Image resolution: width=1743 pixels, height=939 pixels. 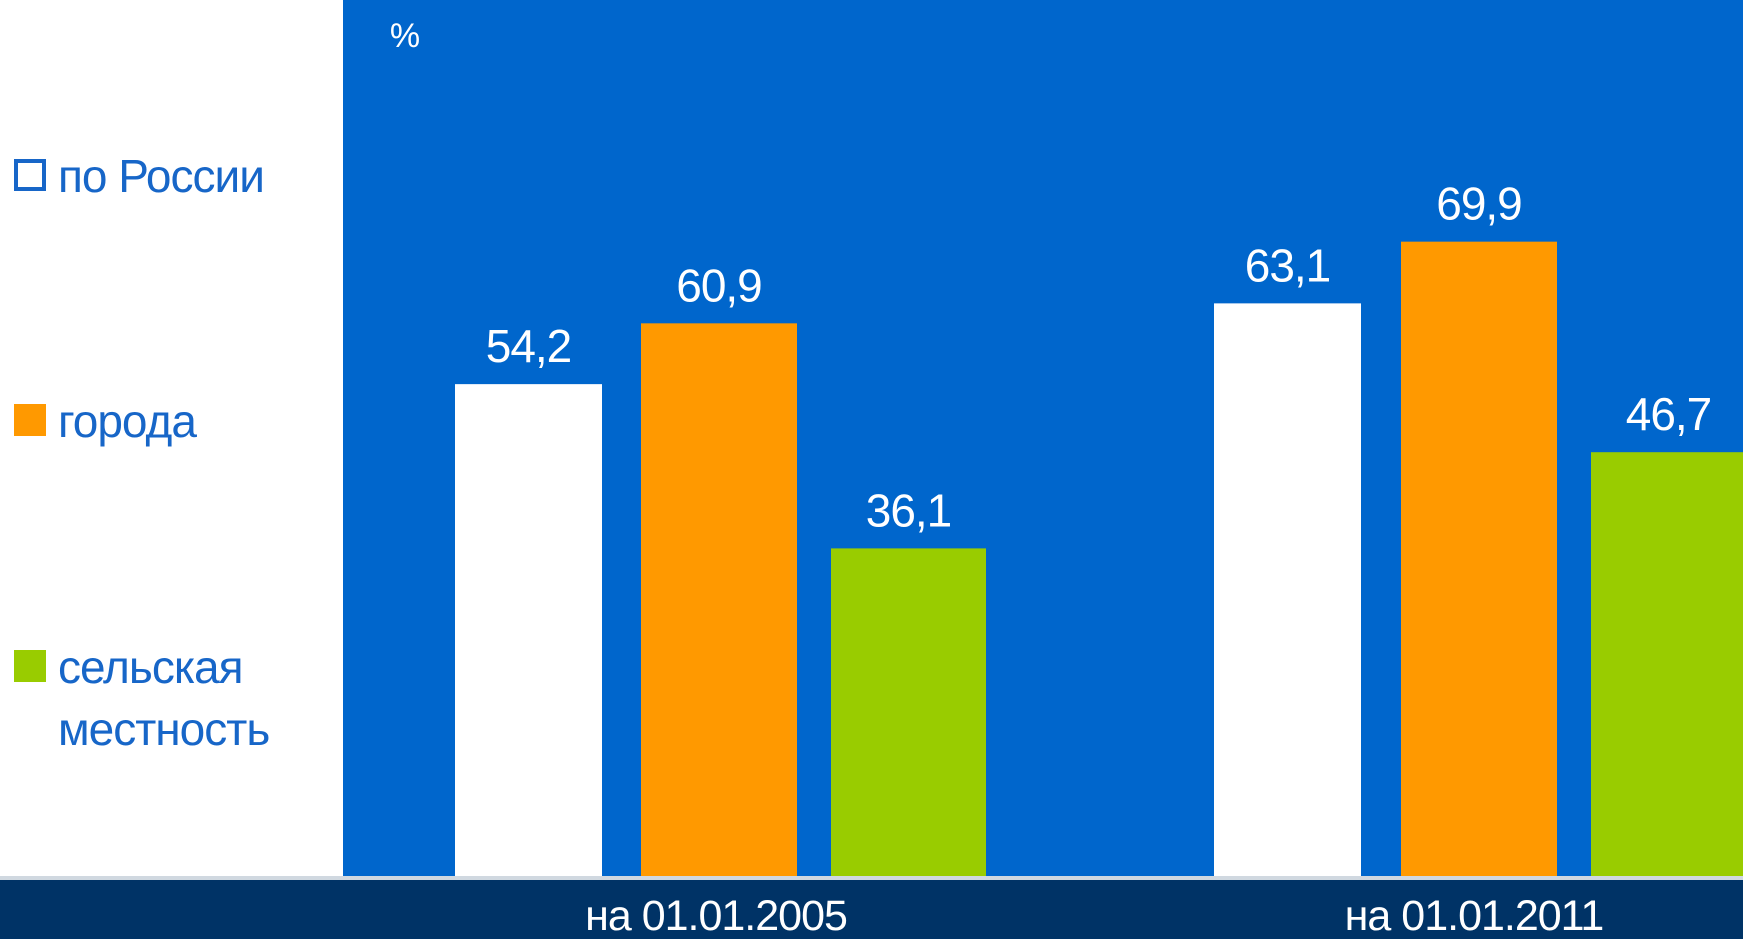 I want to click on legend-label-russia: по России, so click(x=161, y=176).